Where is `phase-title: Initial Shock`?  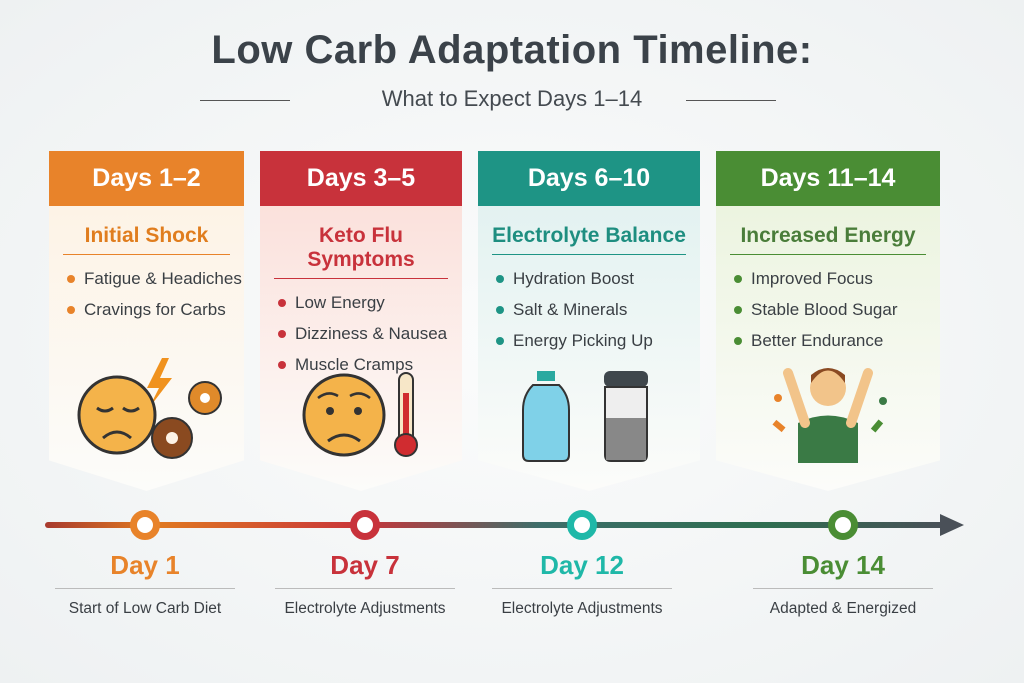 phase-title: Initial Shock is located at coordinates (146, 239).